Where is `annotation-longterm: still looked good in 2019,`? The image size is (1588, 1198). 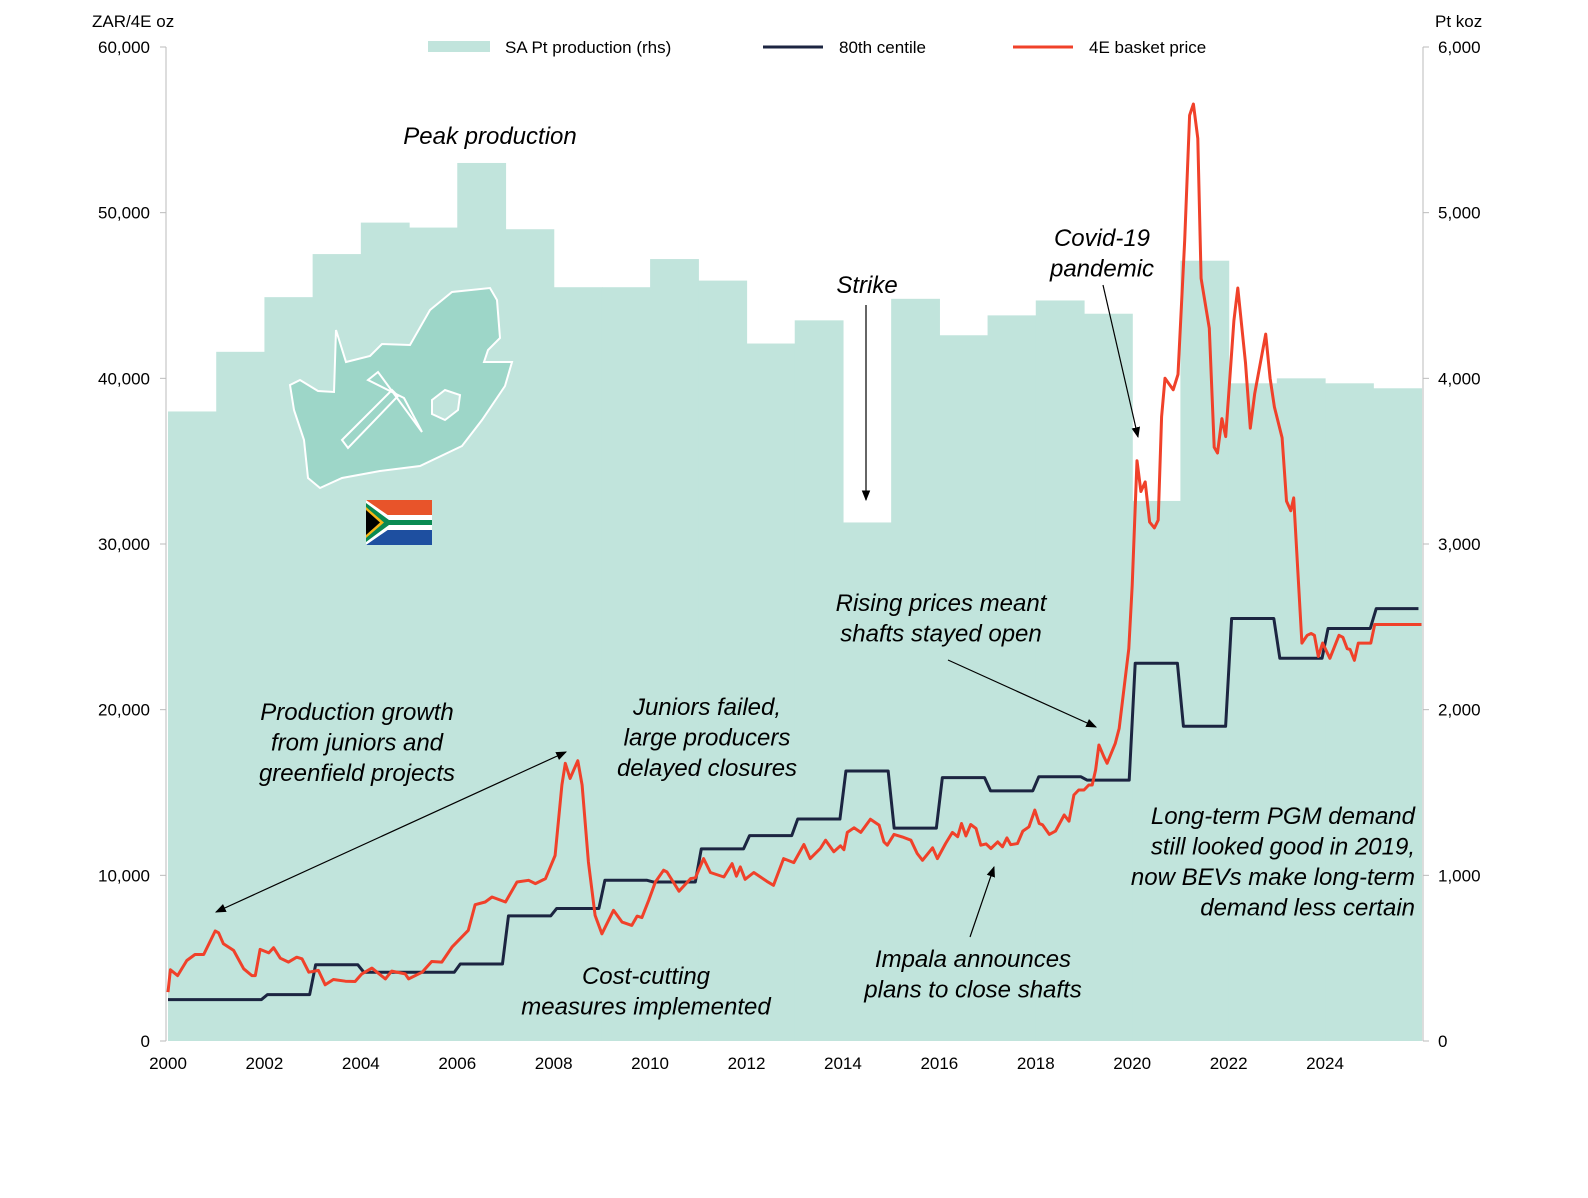
annotation-longterm: still looked good in 2019, is located at coordinates (1283, 847).